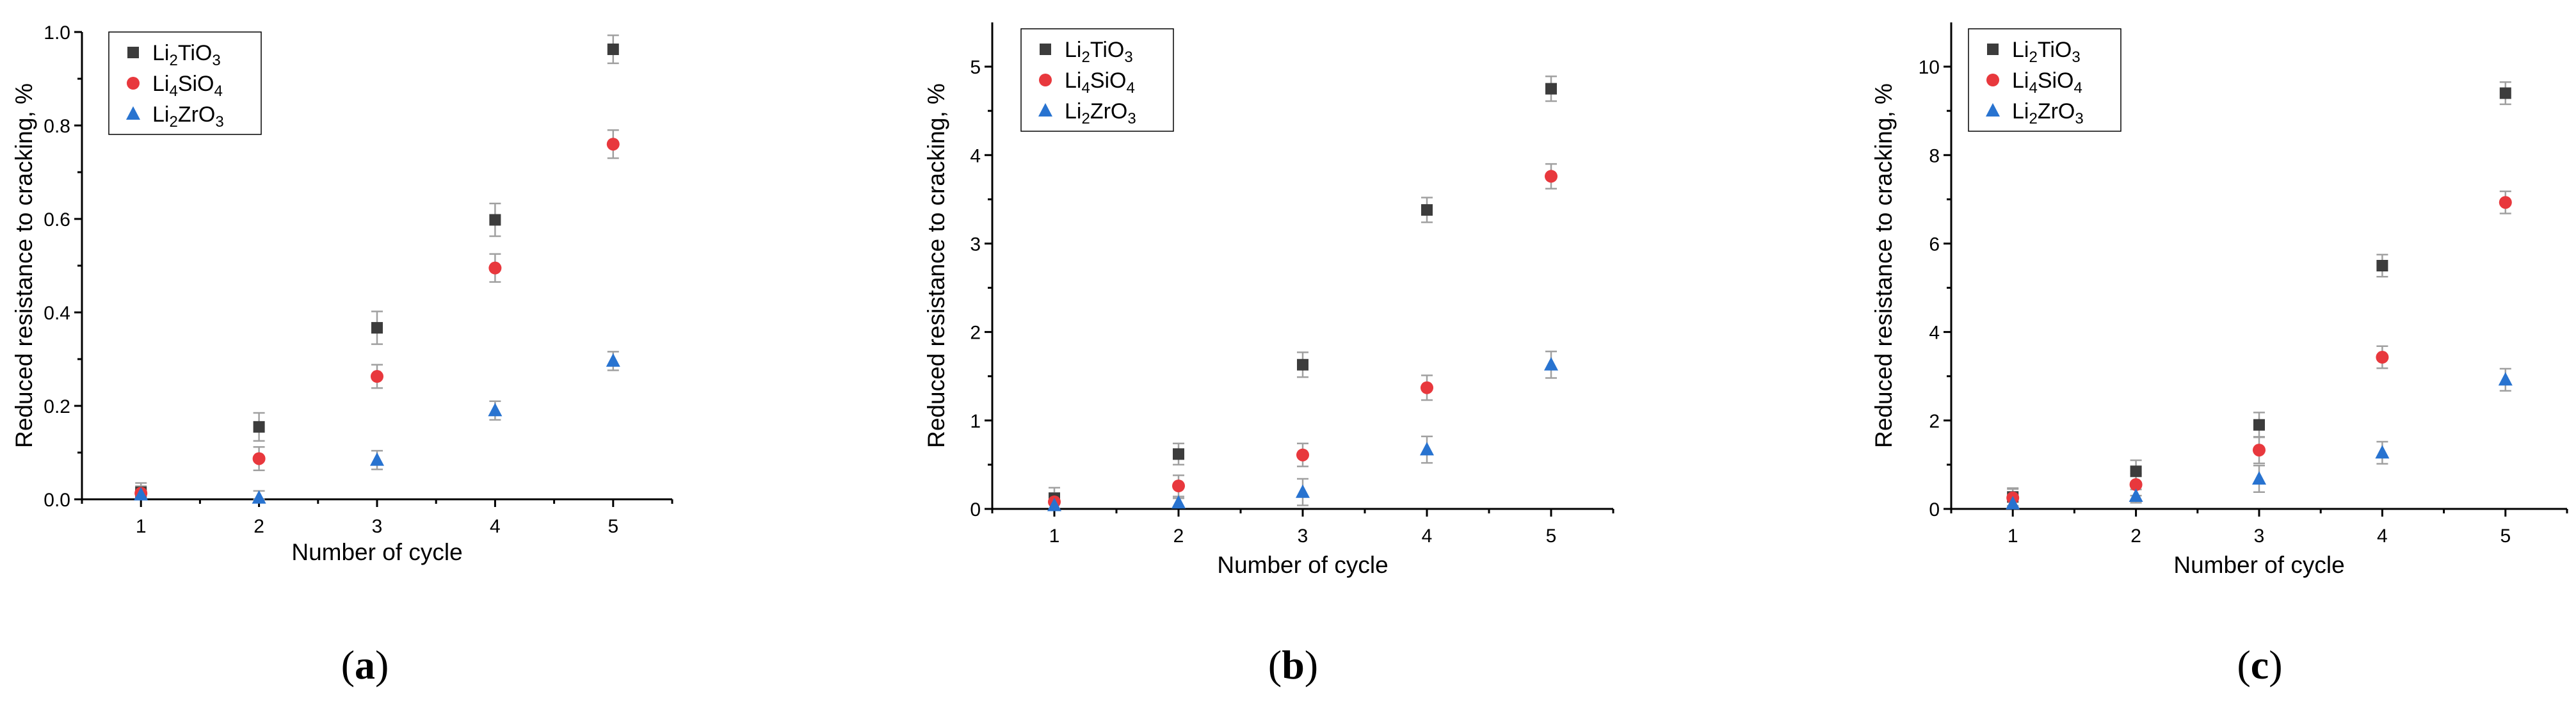  What do you see at coordinates (2259, 665) in the screenshot?
I see `panel-label: (c)` at bounding box center [2259, 665].